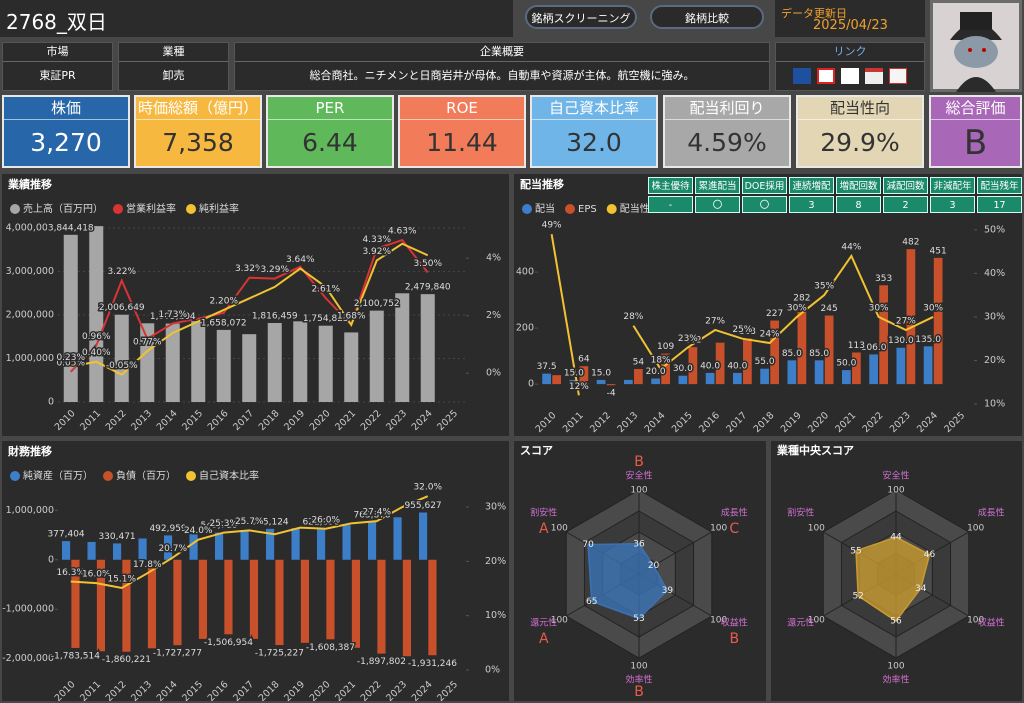  What do you see at coordinates (172, 315) in the screenshot?
I see `data-label: 1.73%` at bounding box center [172, 315].